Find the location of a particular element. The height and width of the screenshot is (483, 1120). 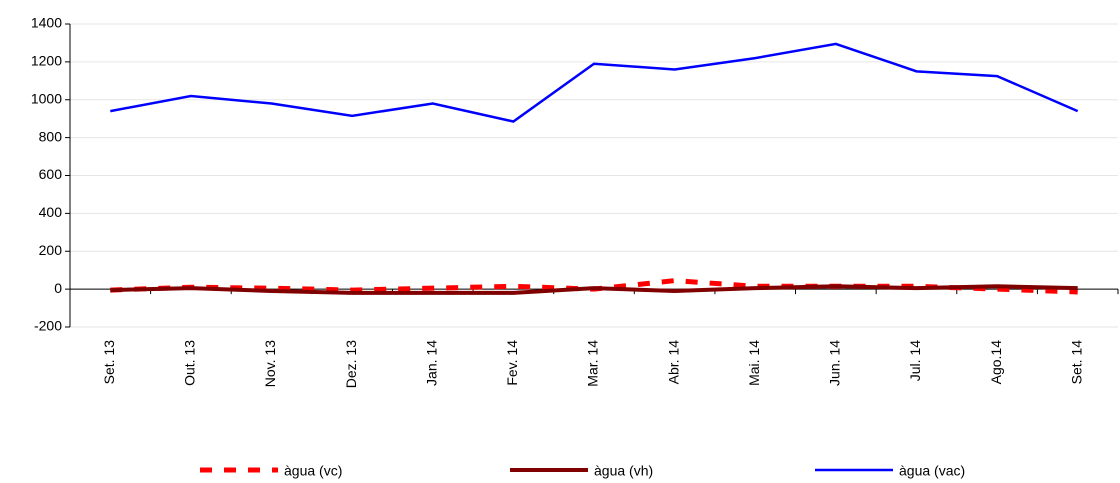

y-tick-label: 1200 is located at coordinates (46, 61).